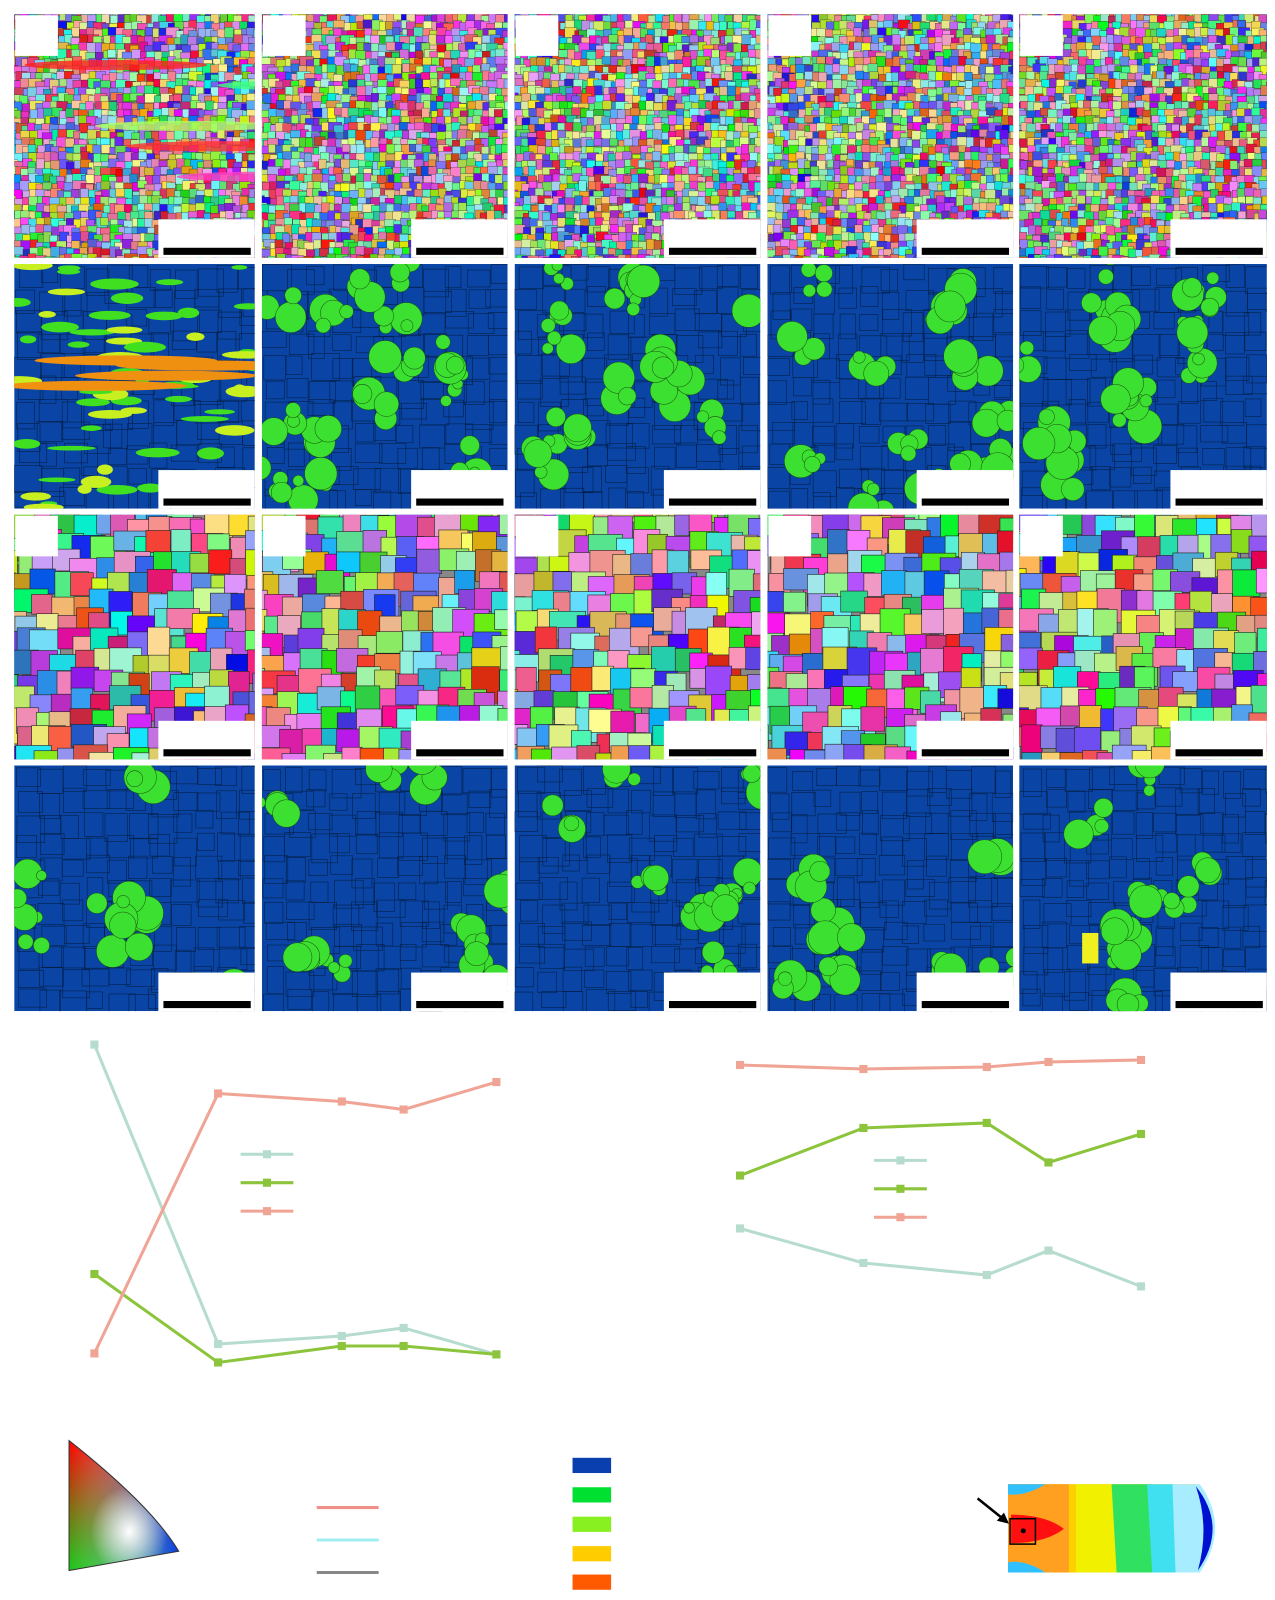  I want to click on streak, so click(236, 85).